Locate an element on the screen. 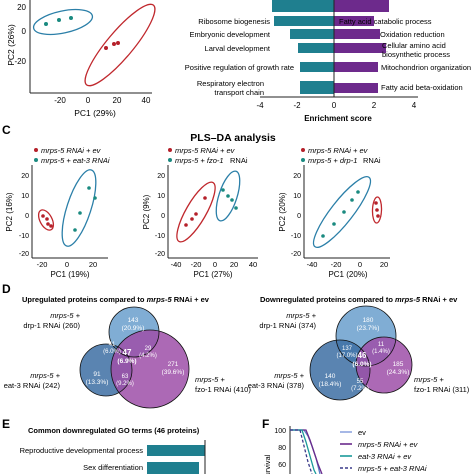  bar-xtick: 4 is located at coordinates (414, 105).